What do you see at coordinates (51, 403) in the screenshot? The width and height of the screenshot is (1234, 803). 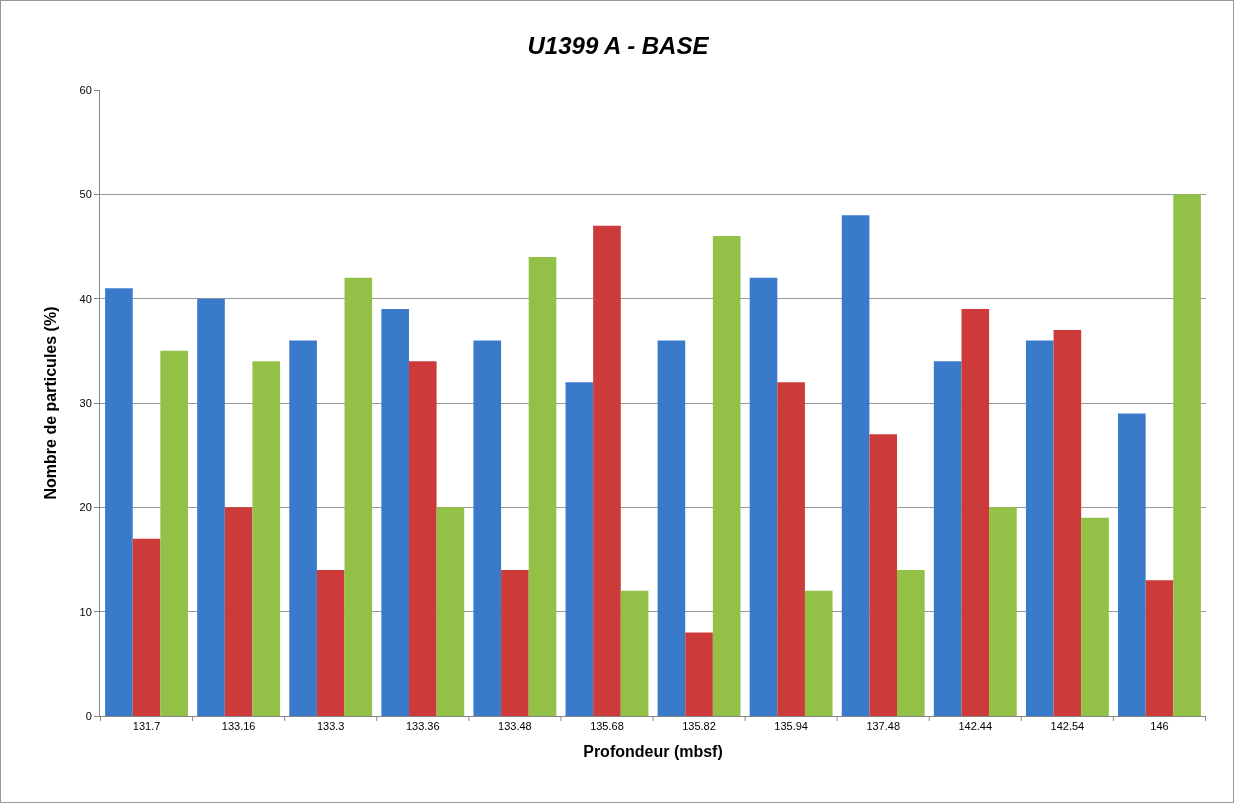 I see `y-axis-title: Nombre de particules (%)` at bounding box center [51, 403].